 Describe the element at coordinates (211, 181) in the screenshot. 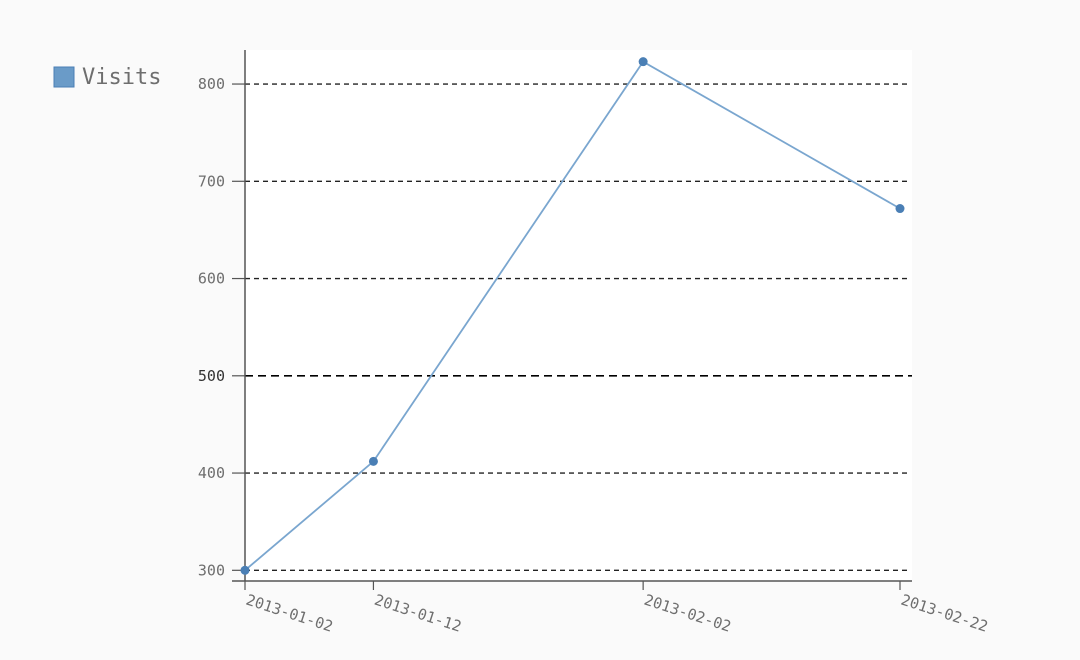

I see `y-tick-label: 700` at that location.